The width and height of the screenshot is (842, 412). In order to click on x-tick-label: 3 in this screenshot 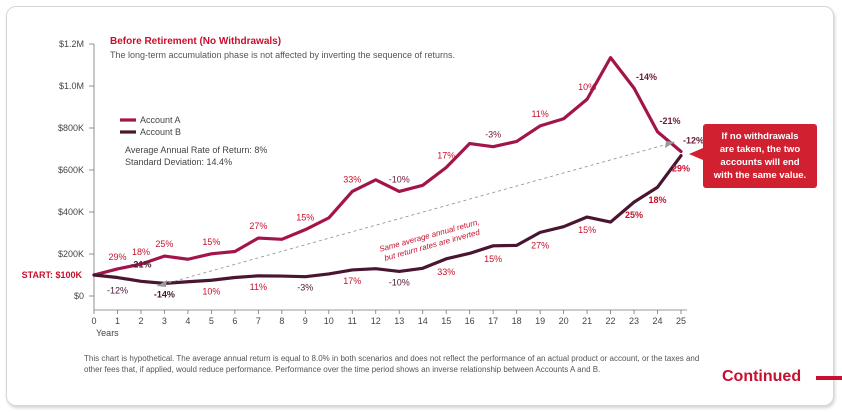, I will do `click(164, 321)`.